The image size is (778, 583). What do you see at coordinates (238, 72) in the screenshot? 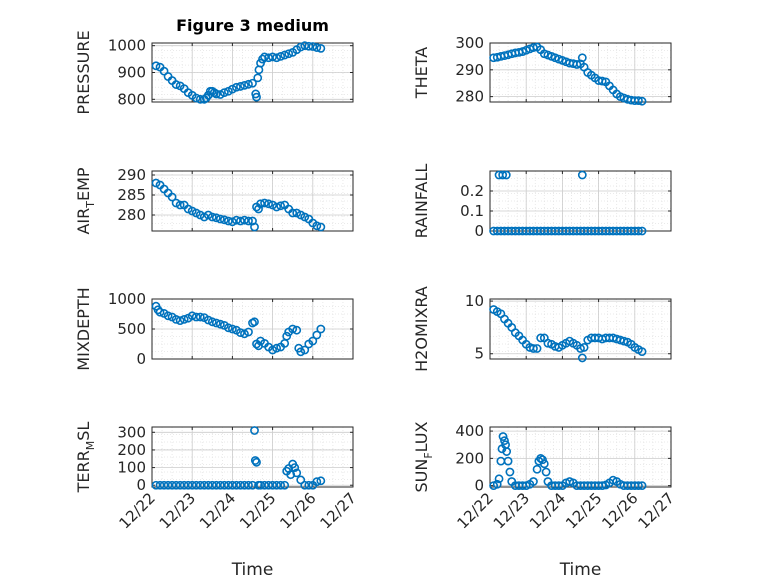
I see `series-pressure` at bounding box center [238, 72].